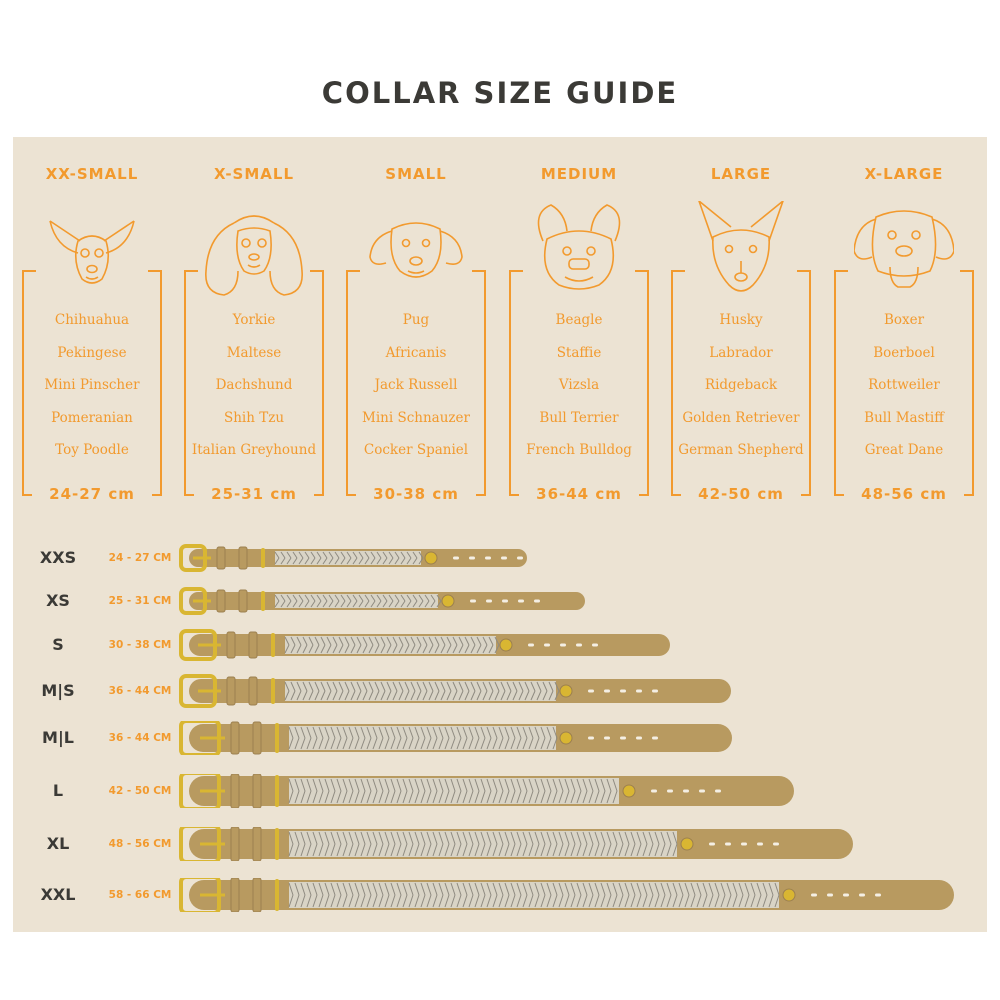  Describe the element at coordinates (92, 417) in the screenshot. I see `breed-item: Pomeranian` at that location.